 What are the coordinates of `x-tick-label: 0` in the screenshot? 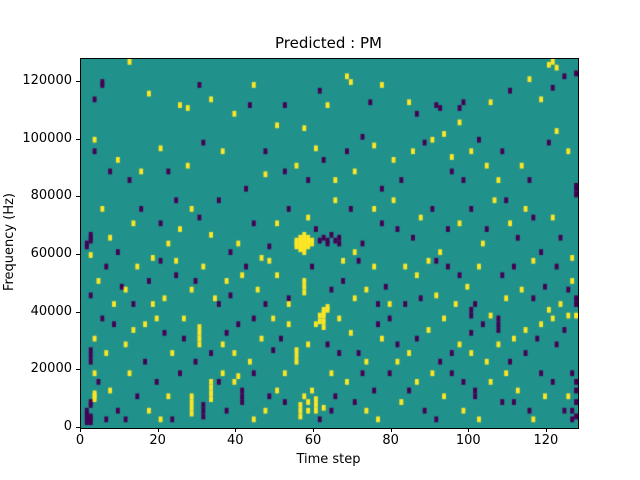 It's located at (80, 440).